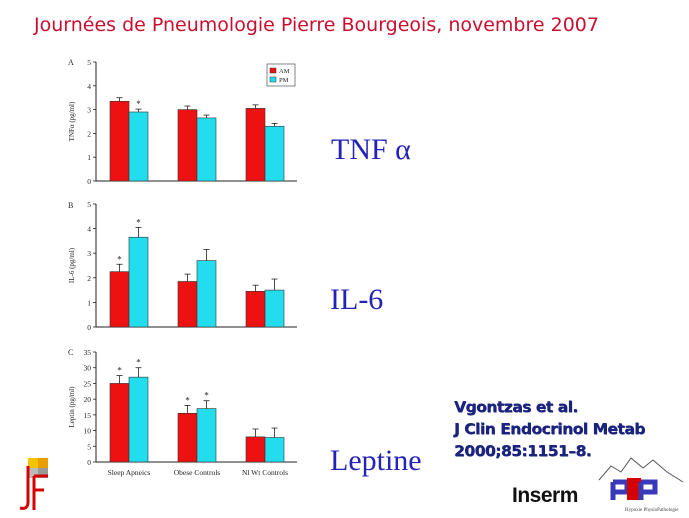 Image resolution: width=689 pixels, height=518 pixels. What do you see at coordinates (72, 121) in the screenshot?
I see `y-axis-label: TNFα (pg/ml)` at bounding box center [72, 121].